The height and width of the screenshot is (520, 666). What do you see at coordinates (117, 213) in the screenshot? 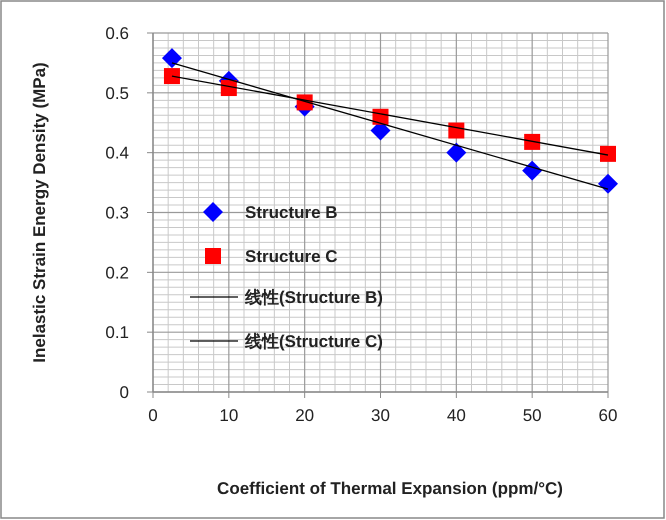
I see `y-tick-label: 0.3` at bounding box center [117, 213].